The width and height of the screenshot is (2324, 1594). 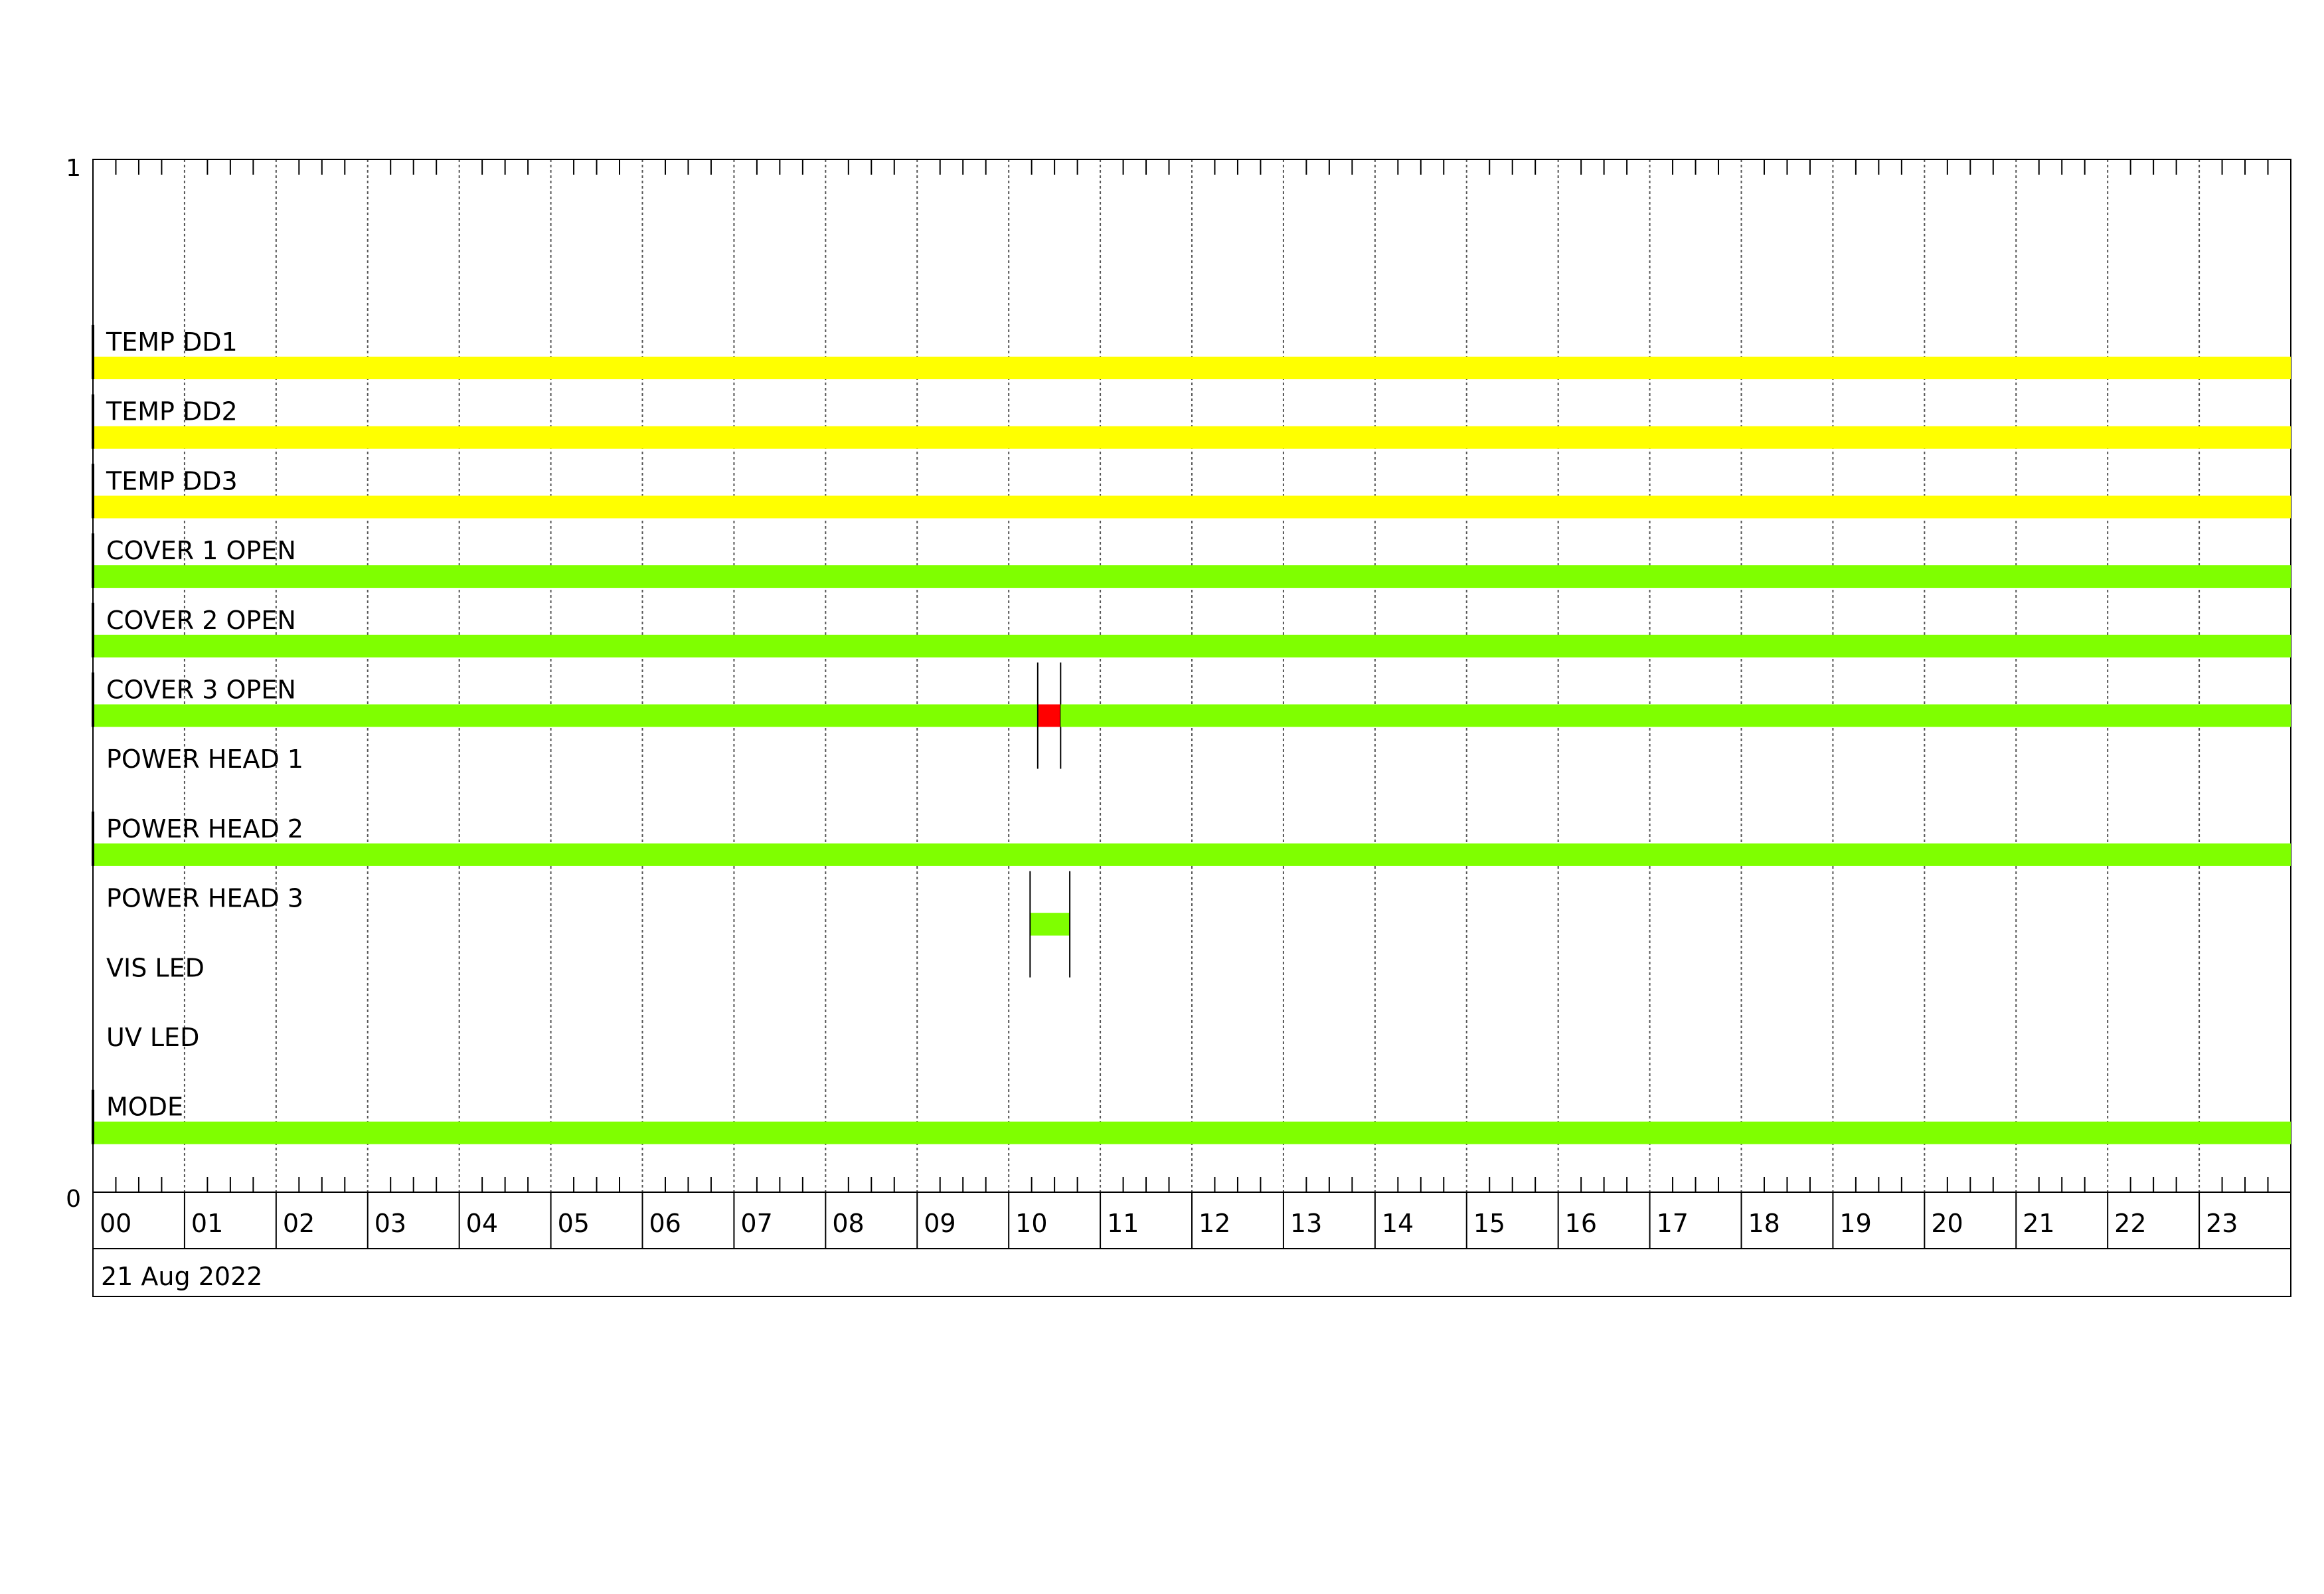 What do you see at coordinates (756, 1223) in the screenshot?
I see `x-tick-label: 07` at bounding box center [756, 1223].